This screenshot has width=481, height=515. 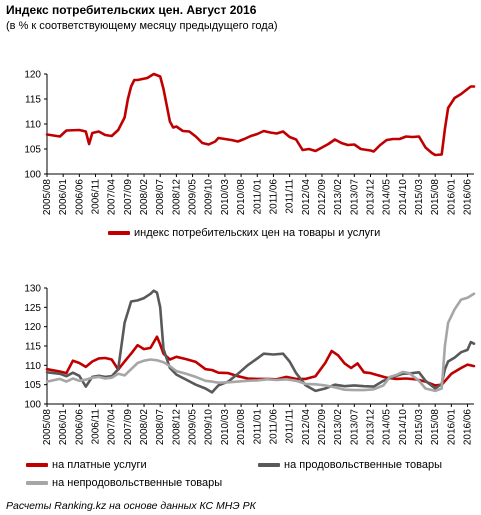 What do you see at coordinates (119, 233) in the screenshot?
I see `legend-swatch-cpi-total` at bounding box center [119, 233].